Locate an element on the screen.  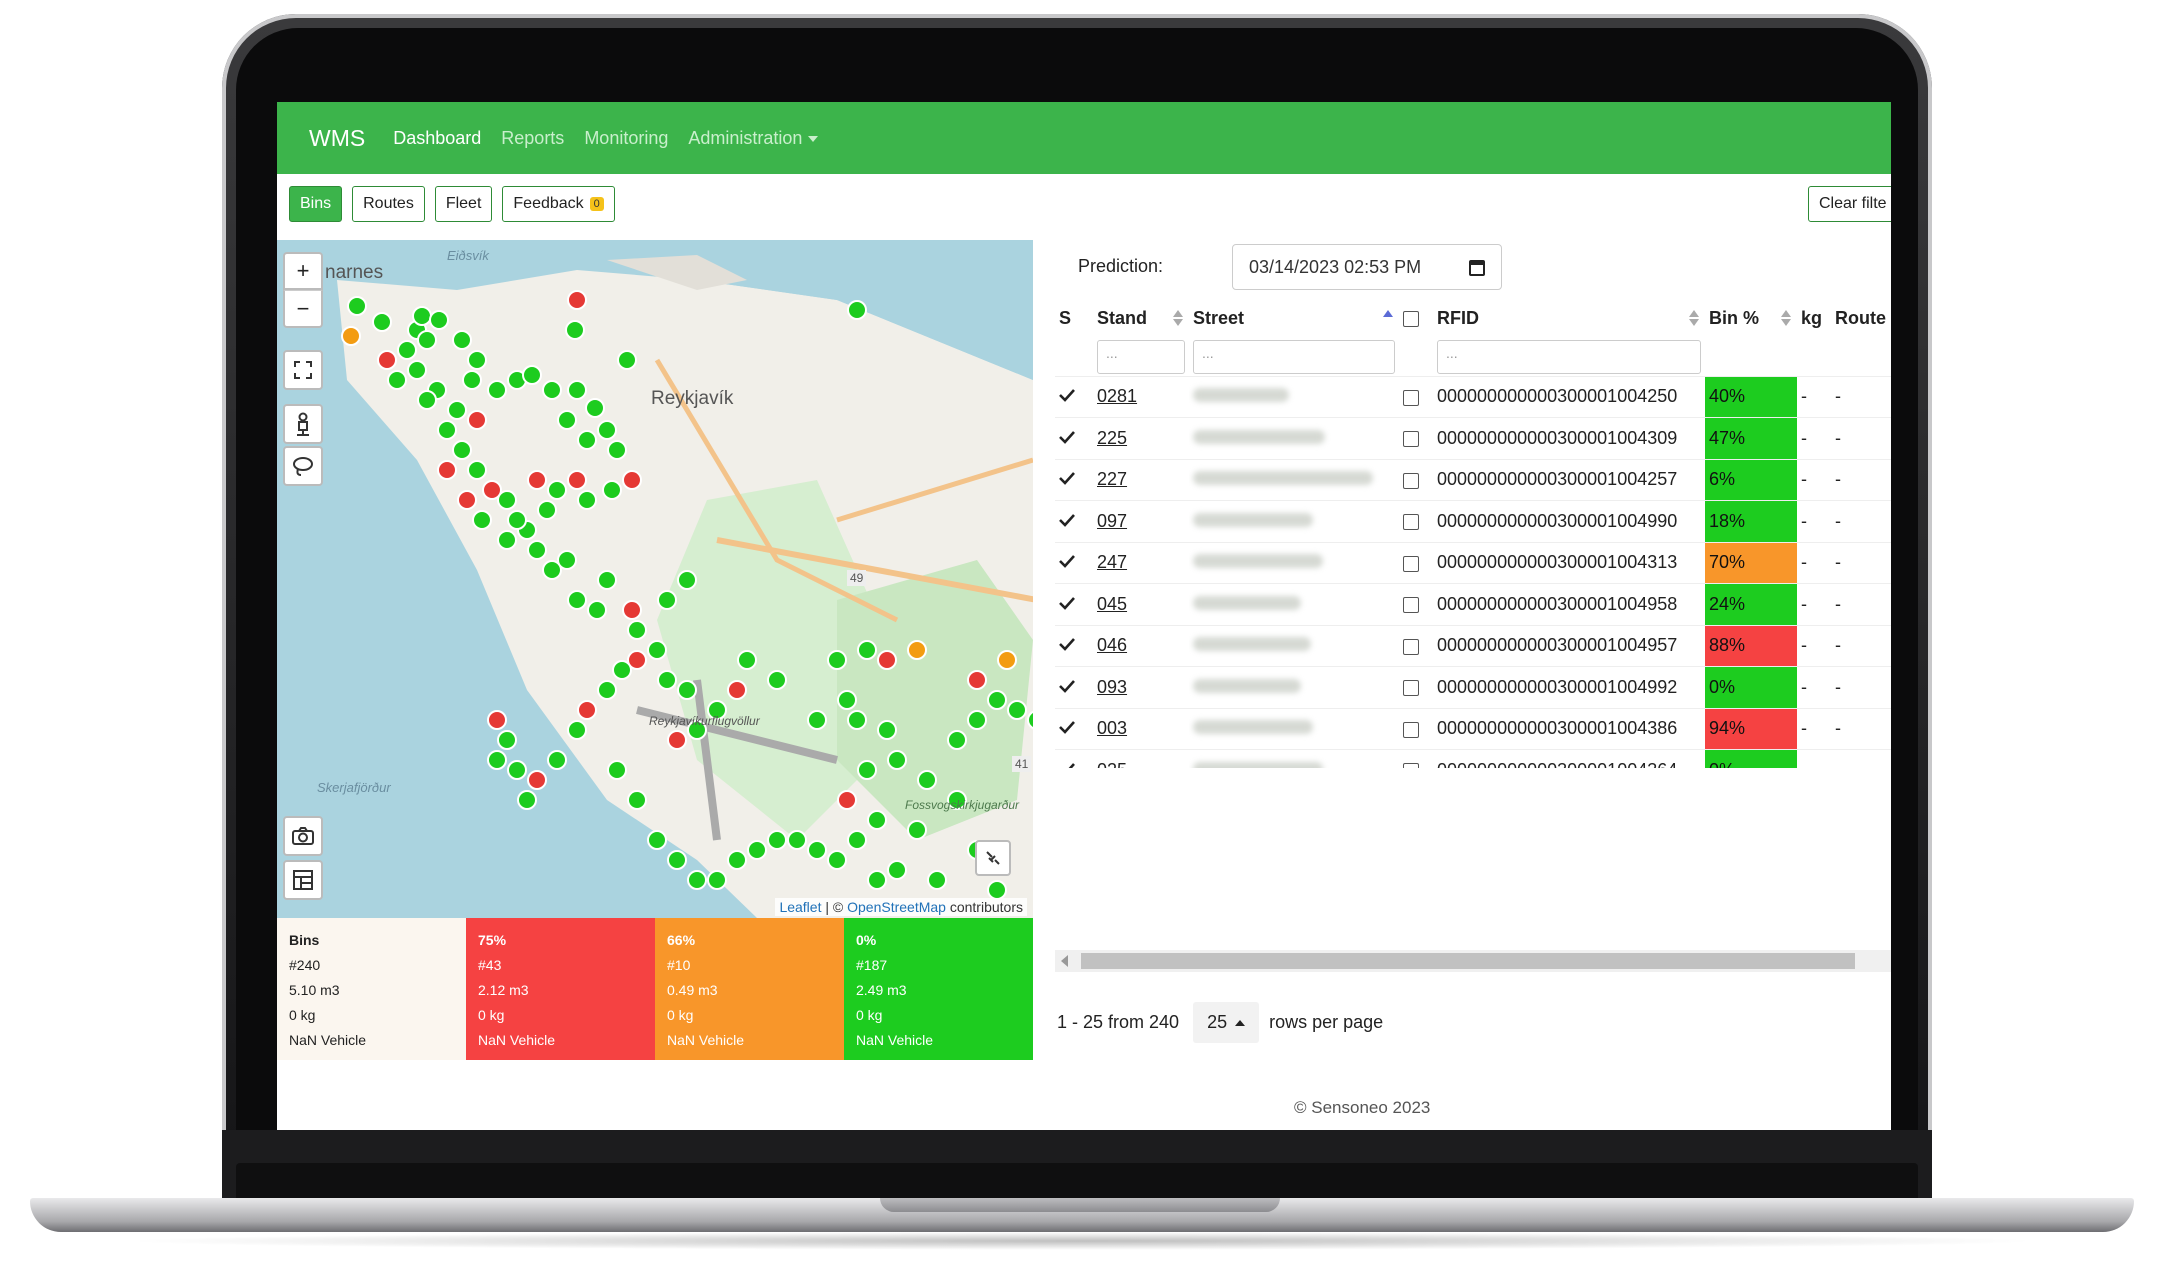
col-bin: Bin % is located at coordinates (1751, 318).